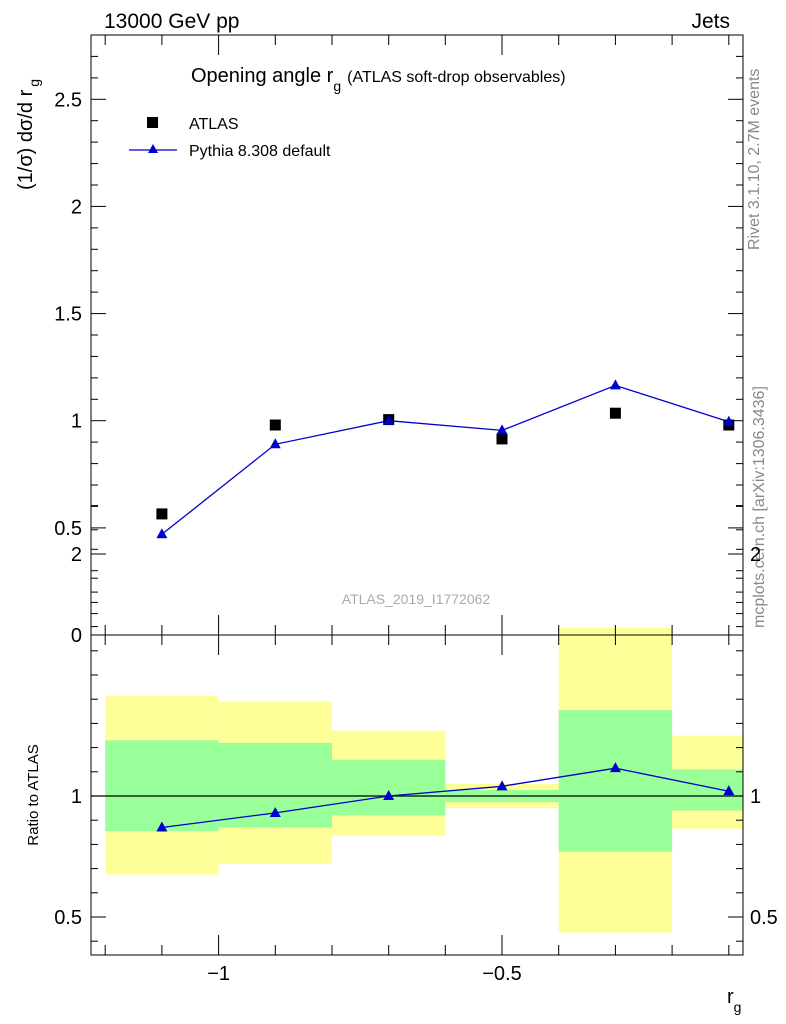 Image resolution: width=786 pixels, height=1024 pixels. What do you see at coordinates (76, 422) in the screenshot?
I see `main-y-tick-label: 1` at bounding box center [76, 422].